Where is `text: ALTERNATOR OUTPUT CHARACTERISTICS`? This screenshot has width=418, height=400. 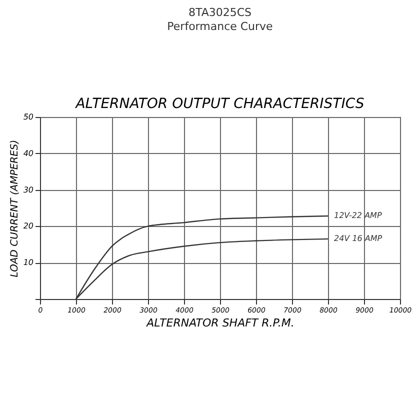 text: ALTERNATOR OUTPUT CHARACTERISTICS is located at coordinates (219, 104).